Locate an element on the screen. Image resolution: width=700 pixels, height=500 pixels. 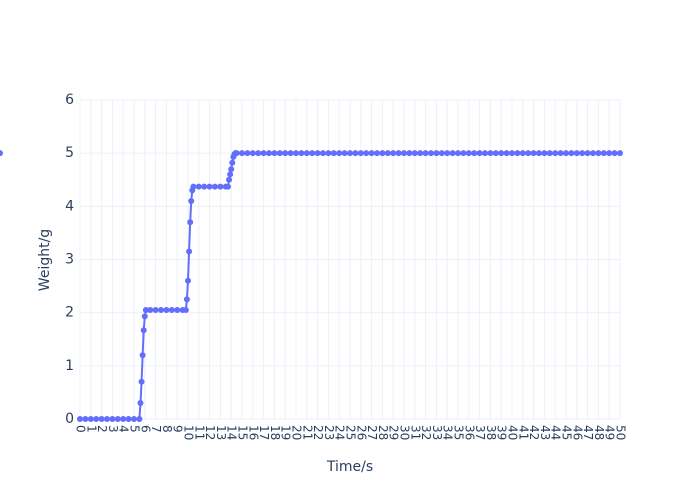
x-tick-label: 1 is located at coordinates (91, 429).